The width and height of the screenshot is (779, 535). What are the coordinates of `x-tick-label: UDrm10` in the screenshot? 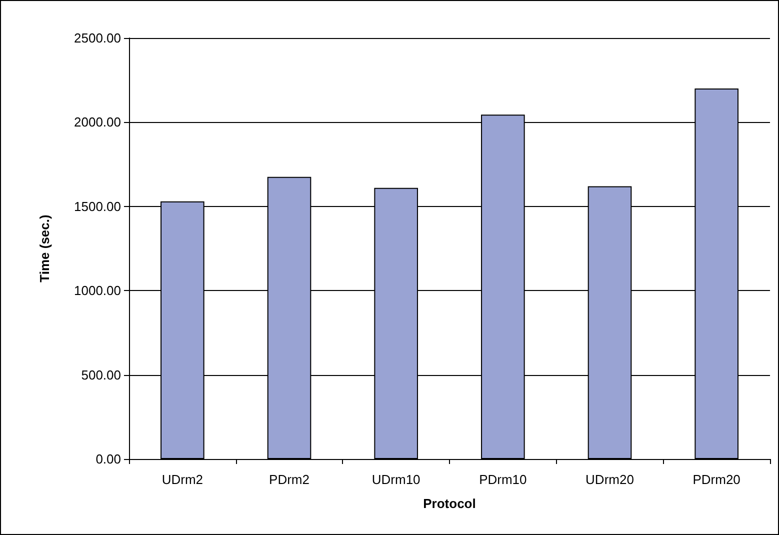 It's located at (396, 479).